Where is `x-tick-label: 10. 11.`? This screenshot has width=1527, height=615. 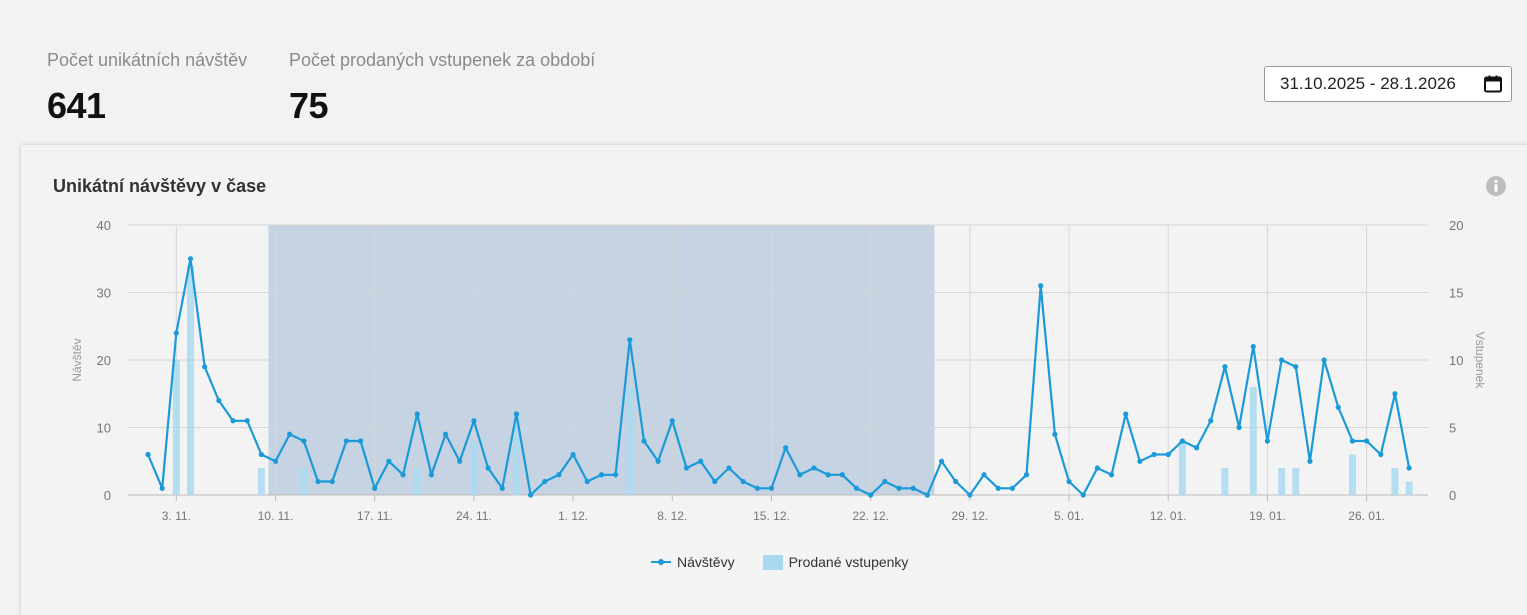
x-tick-label: 10. 11. is located at coordinates (276, 516).